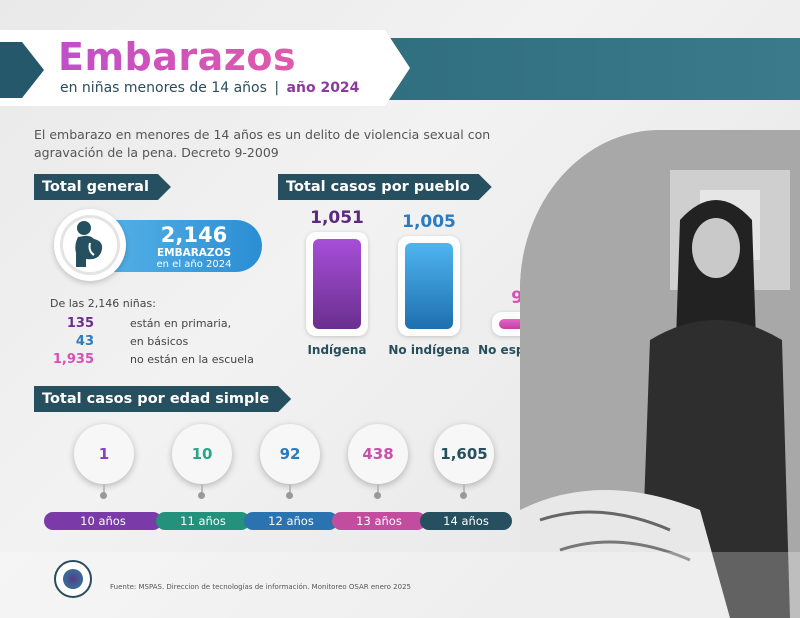  Describe the element at coordinates (181, 323) in the screenshot. I see `breakdown-text: están en primaria,` at that location.